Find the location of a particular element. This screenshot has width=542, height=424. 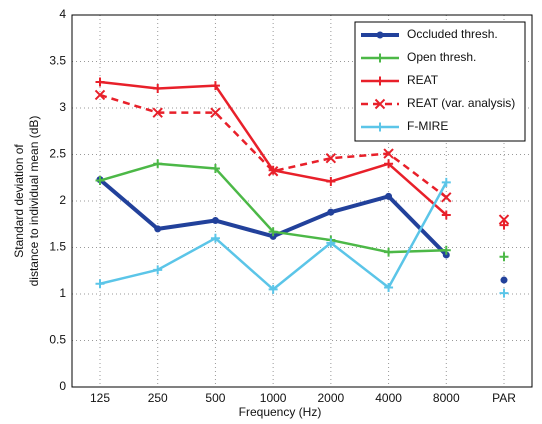

legend-label: REAT is located at coordinates (423, 80).